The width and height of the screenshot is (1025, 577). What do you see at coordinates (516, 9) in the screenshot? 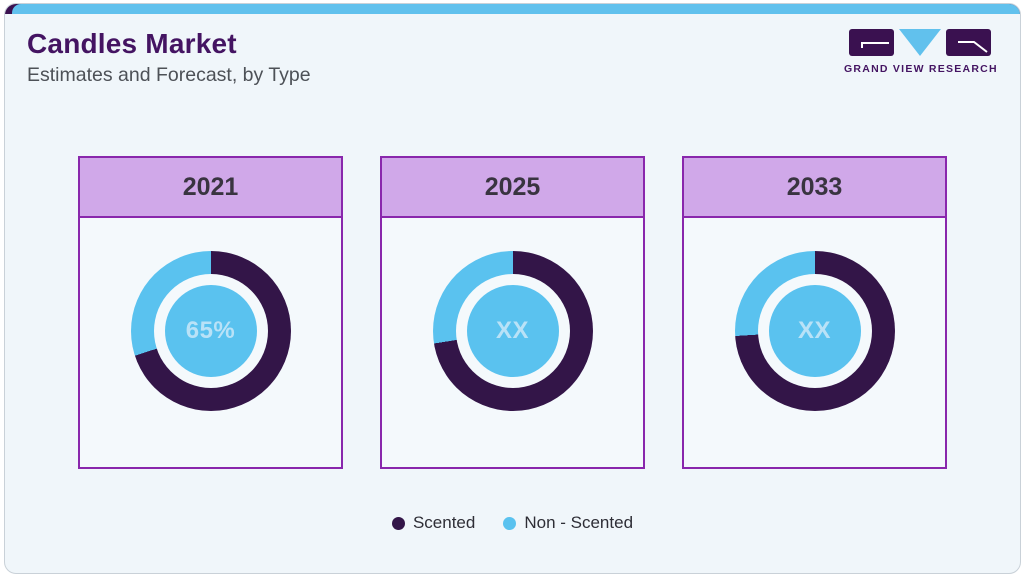
I see `top-accent-bar-blue` at bounding box center [516, 9].